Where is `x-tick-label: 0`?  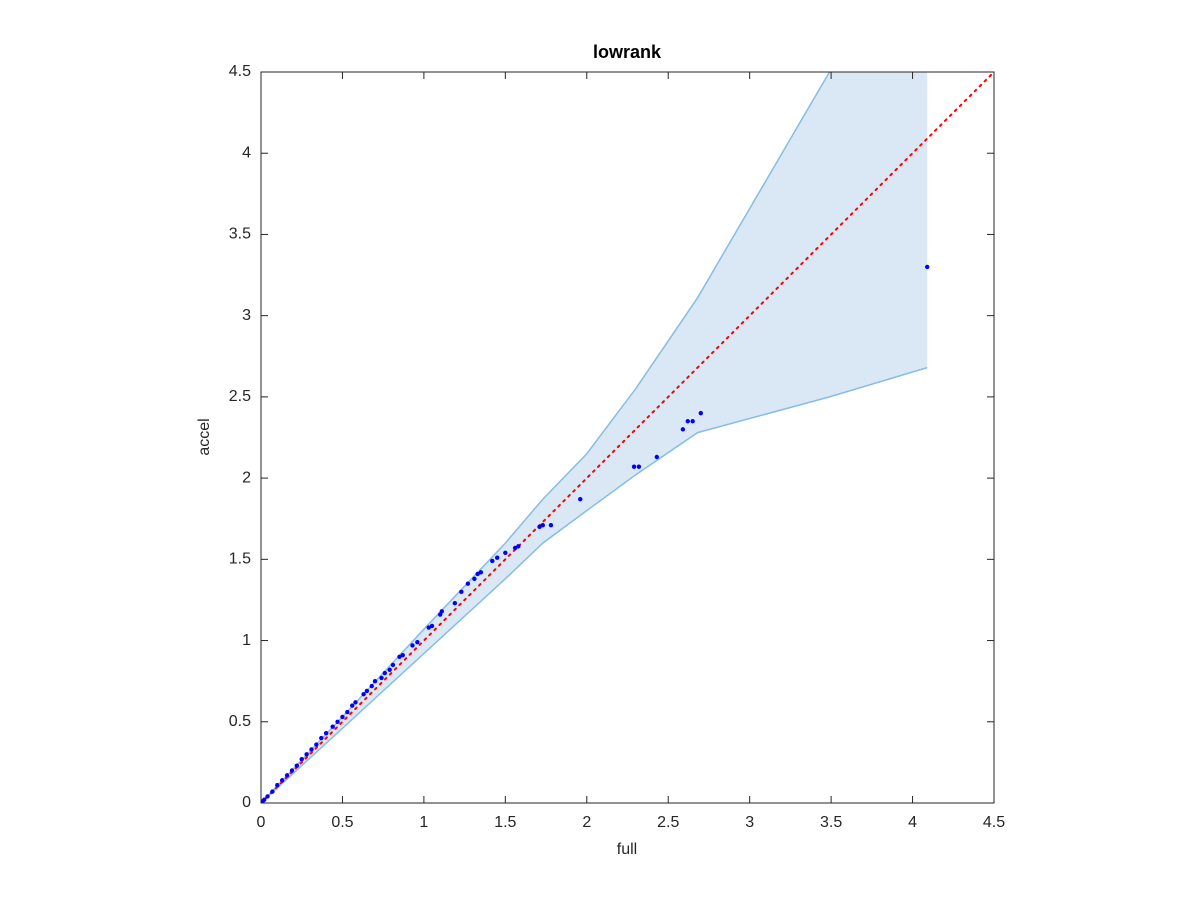 x-tick-label: 0 is located at coordinates (261, 822).